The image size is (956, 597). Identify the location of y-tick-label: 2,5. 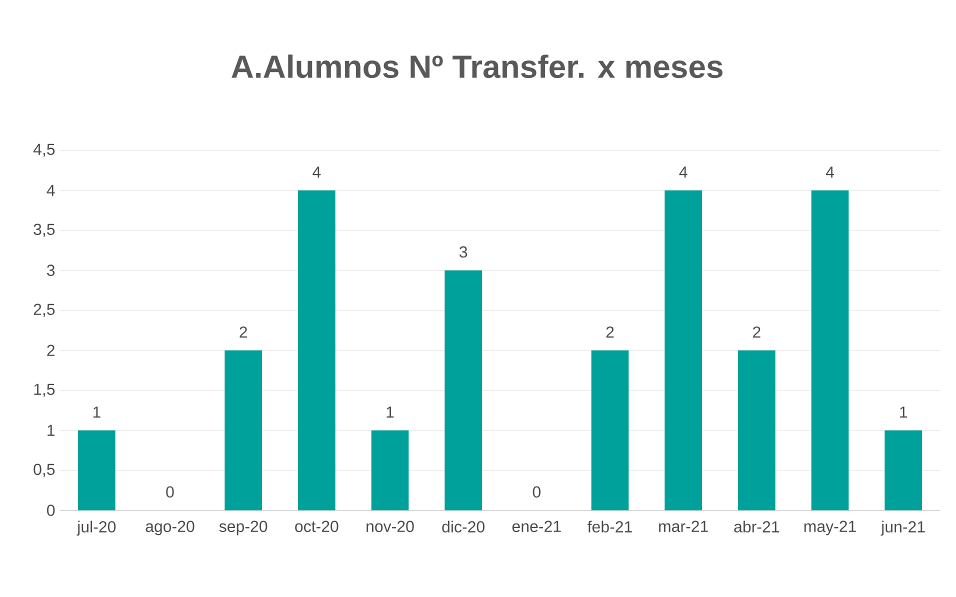
(44, 310).